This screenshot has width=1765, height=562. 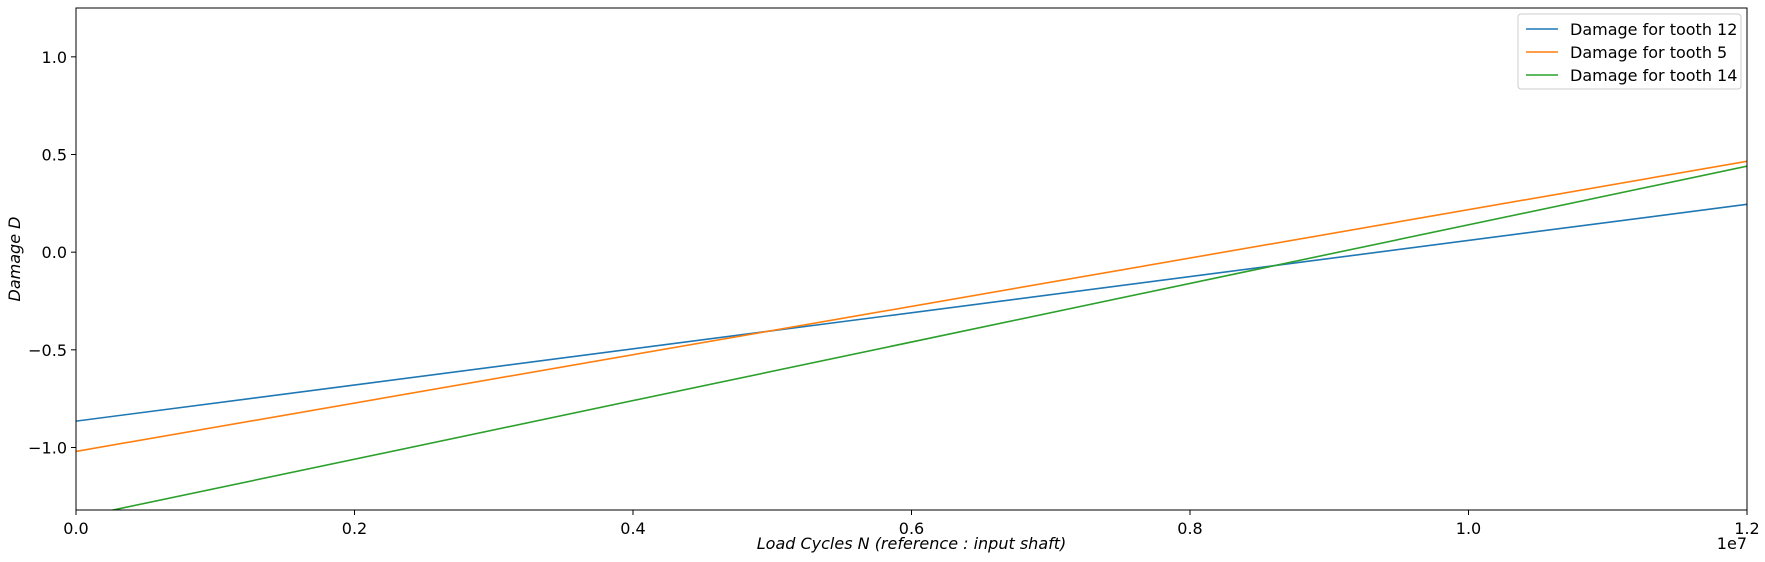 What do you see at coordinates (911, 528) in the screenshot?
I see `x-tick-label: 0.6` at bounding box center [911, 528].